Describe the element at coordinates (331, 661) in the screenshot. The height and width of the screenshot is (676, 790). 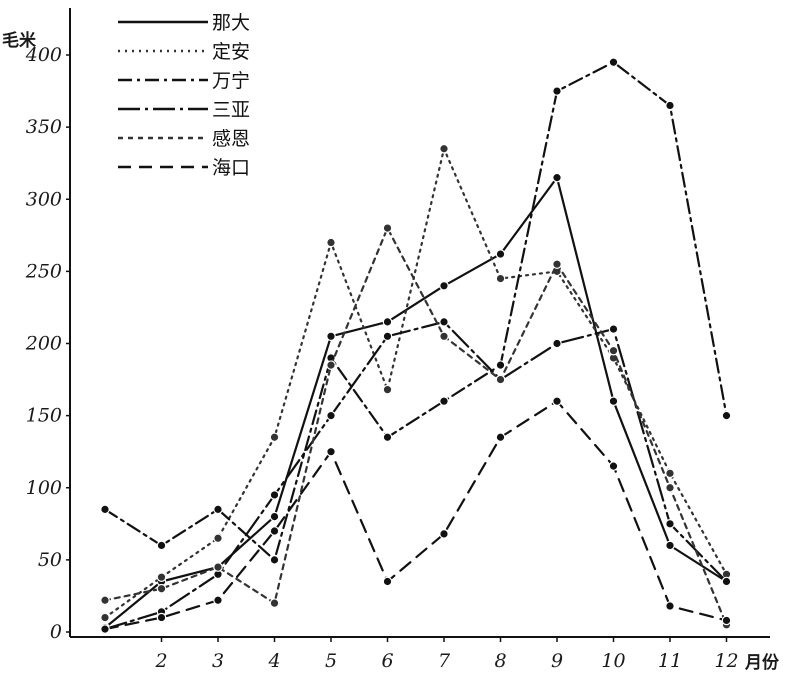
I see `x-tick-label: 5` at that location.